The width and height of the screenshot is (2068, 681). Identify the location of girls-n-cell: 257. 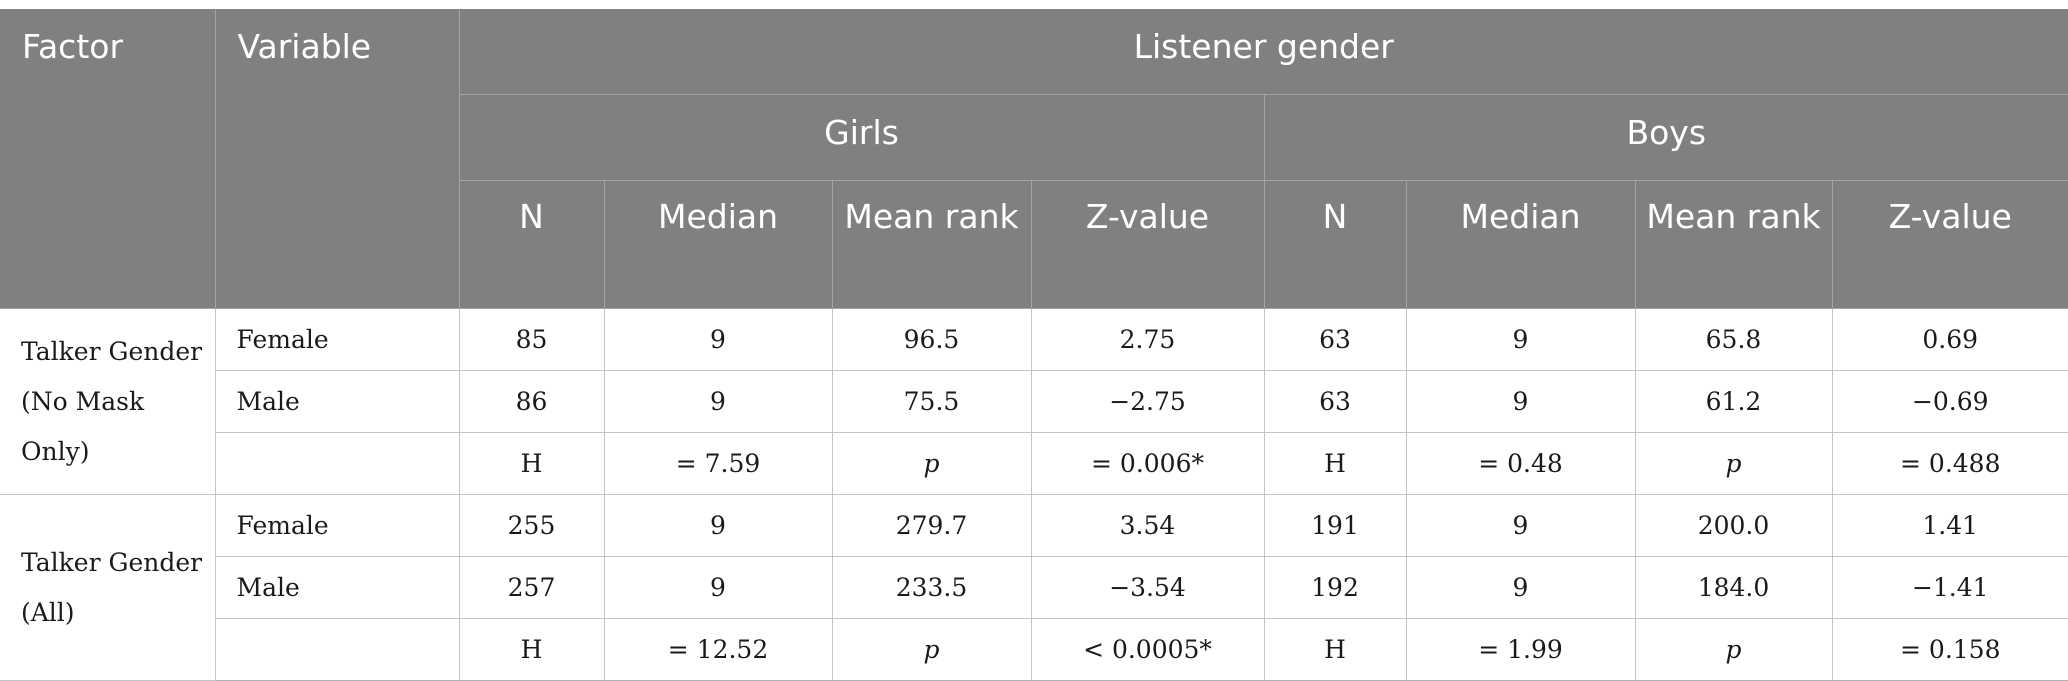
(532, 587).